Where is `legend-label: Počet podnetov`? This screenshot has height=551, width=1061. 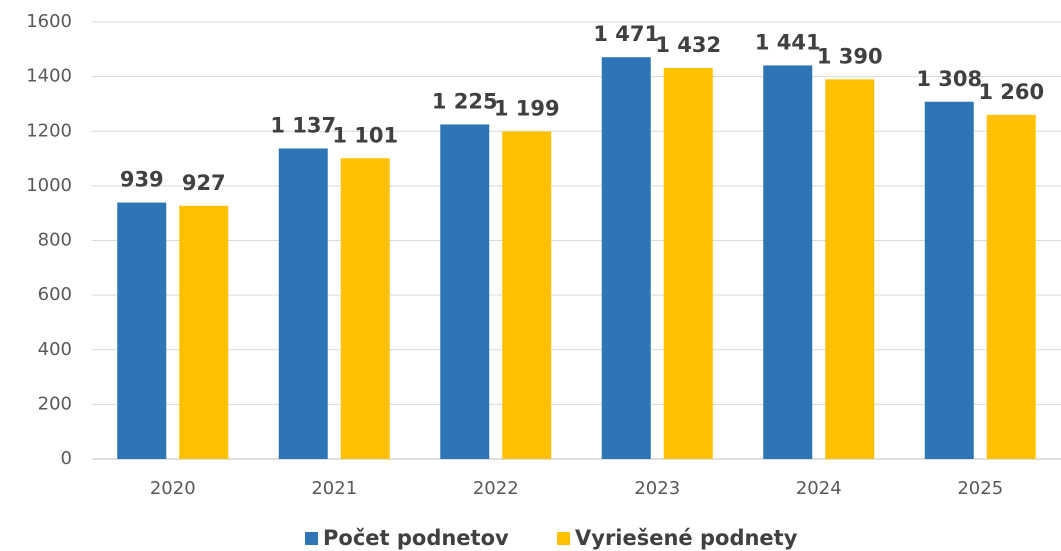 legend-label: Počet podnetov is located at coordinates (416, 538).